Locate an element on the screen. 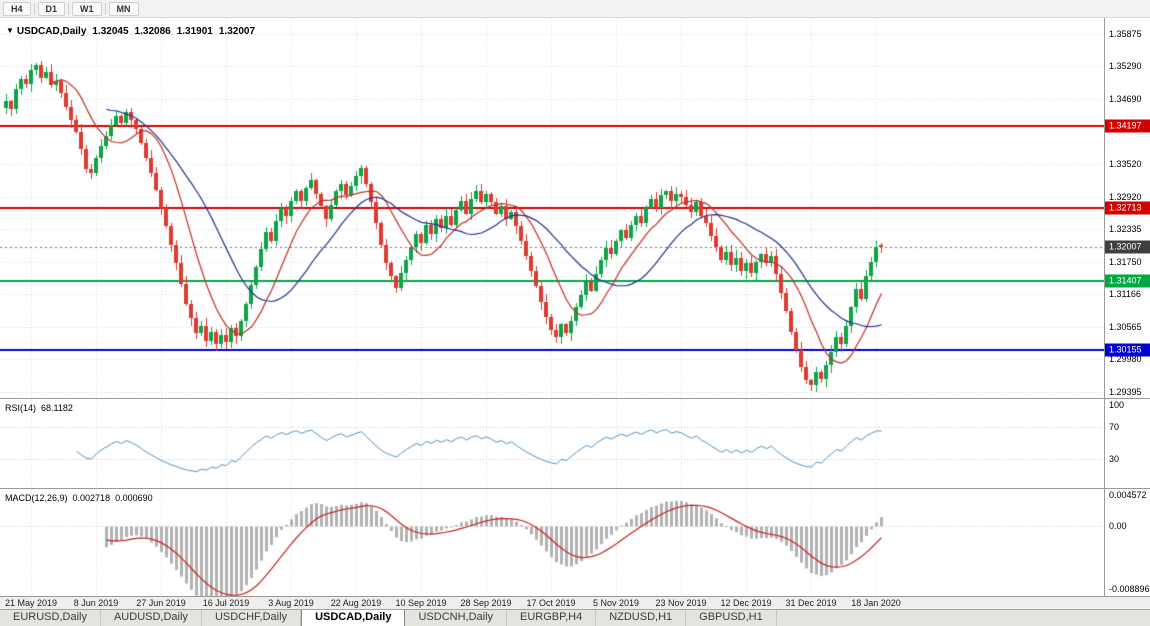 The height and width of the screenshot is (626, 1150). date-axis-label: 23 Nov 2019 is located at coordinates (681, 603).